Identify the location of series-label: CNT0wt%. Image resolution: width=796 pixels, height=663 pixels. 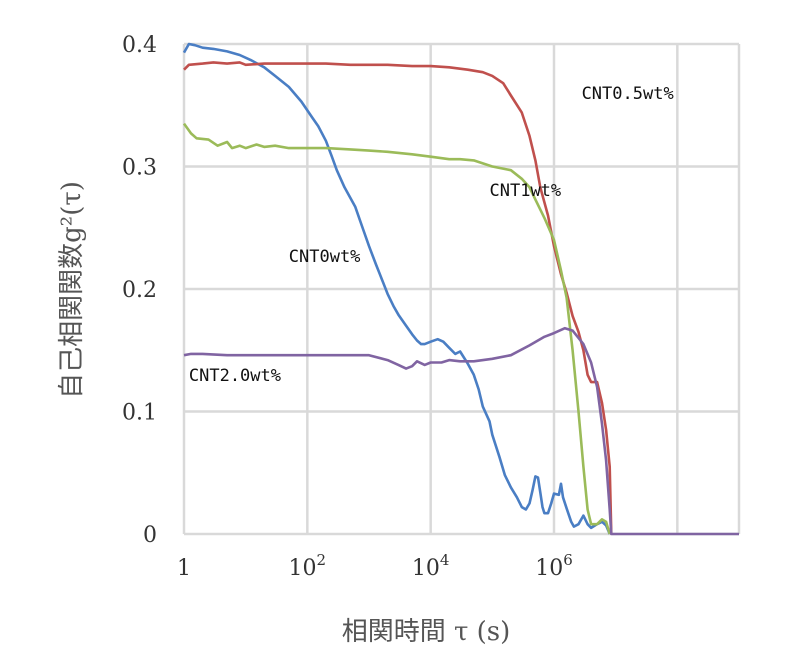
(325, 257).